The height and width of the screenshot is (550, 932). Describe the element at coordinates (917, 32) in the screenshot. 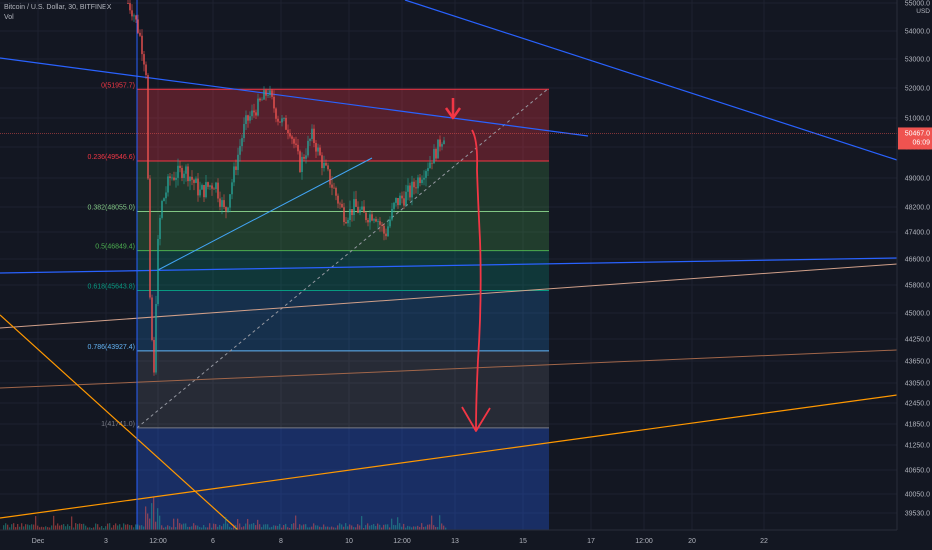

I see `price-tick-label: 54000.0` at that location.